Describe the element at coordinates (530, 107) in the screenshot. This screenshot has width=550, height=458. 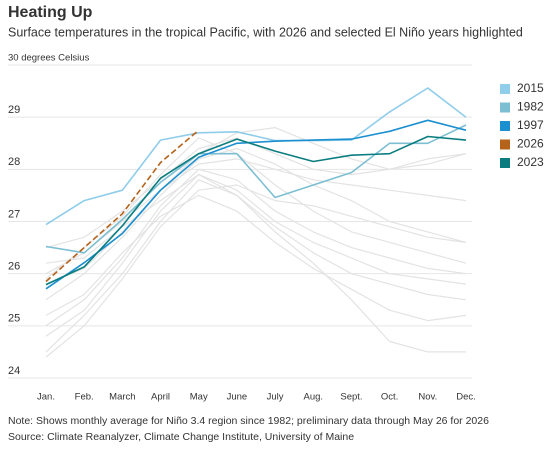
I see `legend-label: 1982` at that location.